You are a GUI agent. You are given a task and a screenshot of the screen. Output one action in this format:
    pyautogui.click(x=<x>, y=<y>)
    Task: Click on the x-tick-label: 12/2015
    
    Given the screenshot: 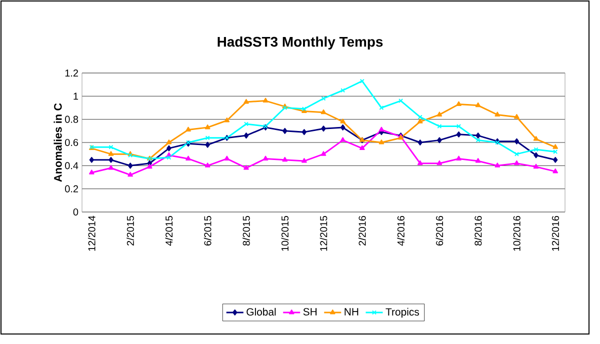 What is the action you would take?
    pyautogui.click(x=324, y=233)
    